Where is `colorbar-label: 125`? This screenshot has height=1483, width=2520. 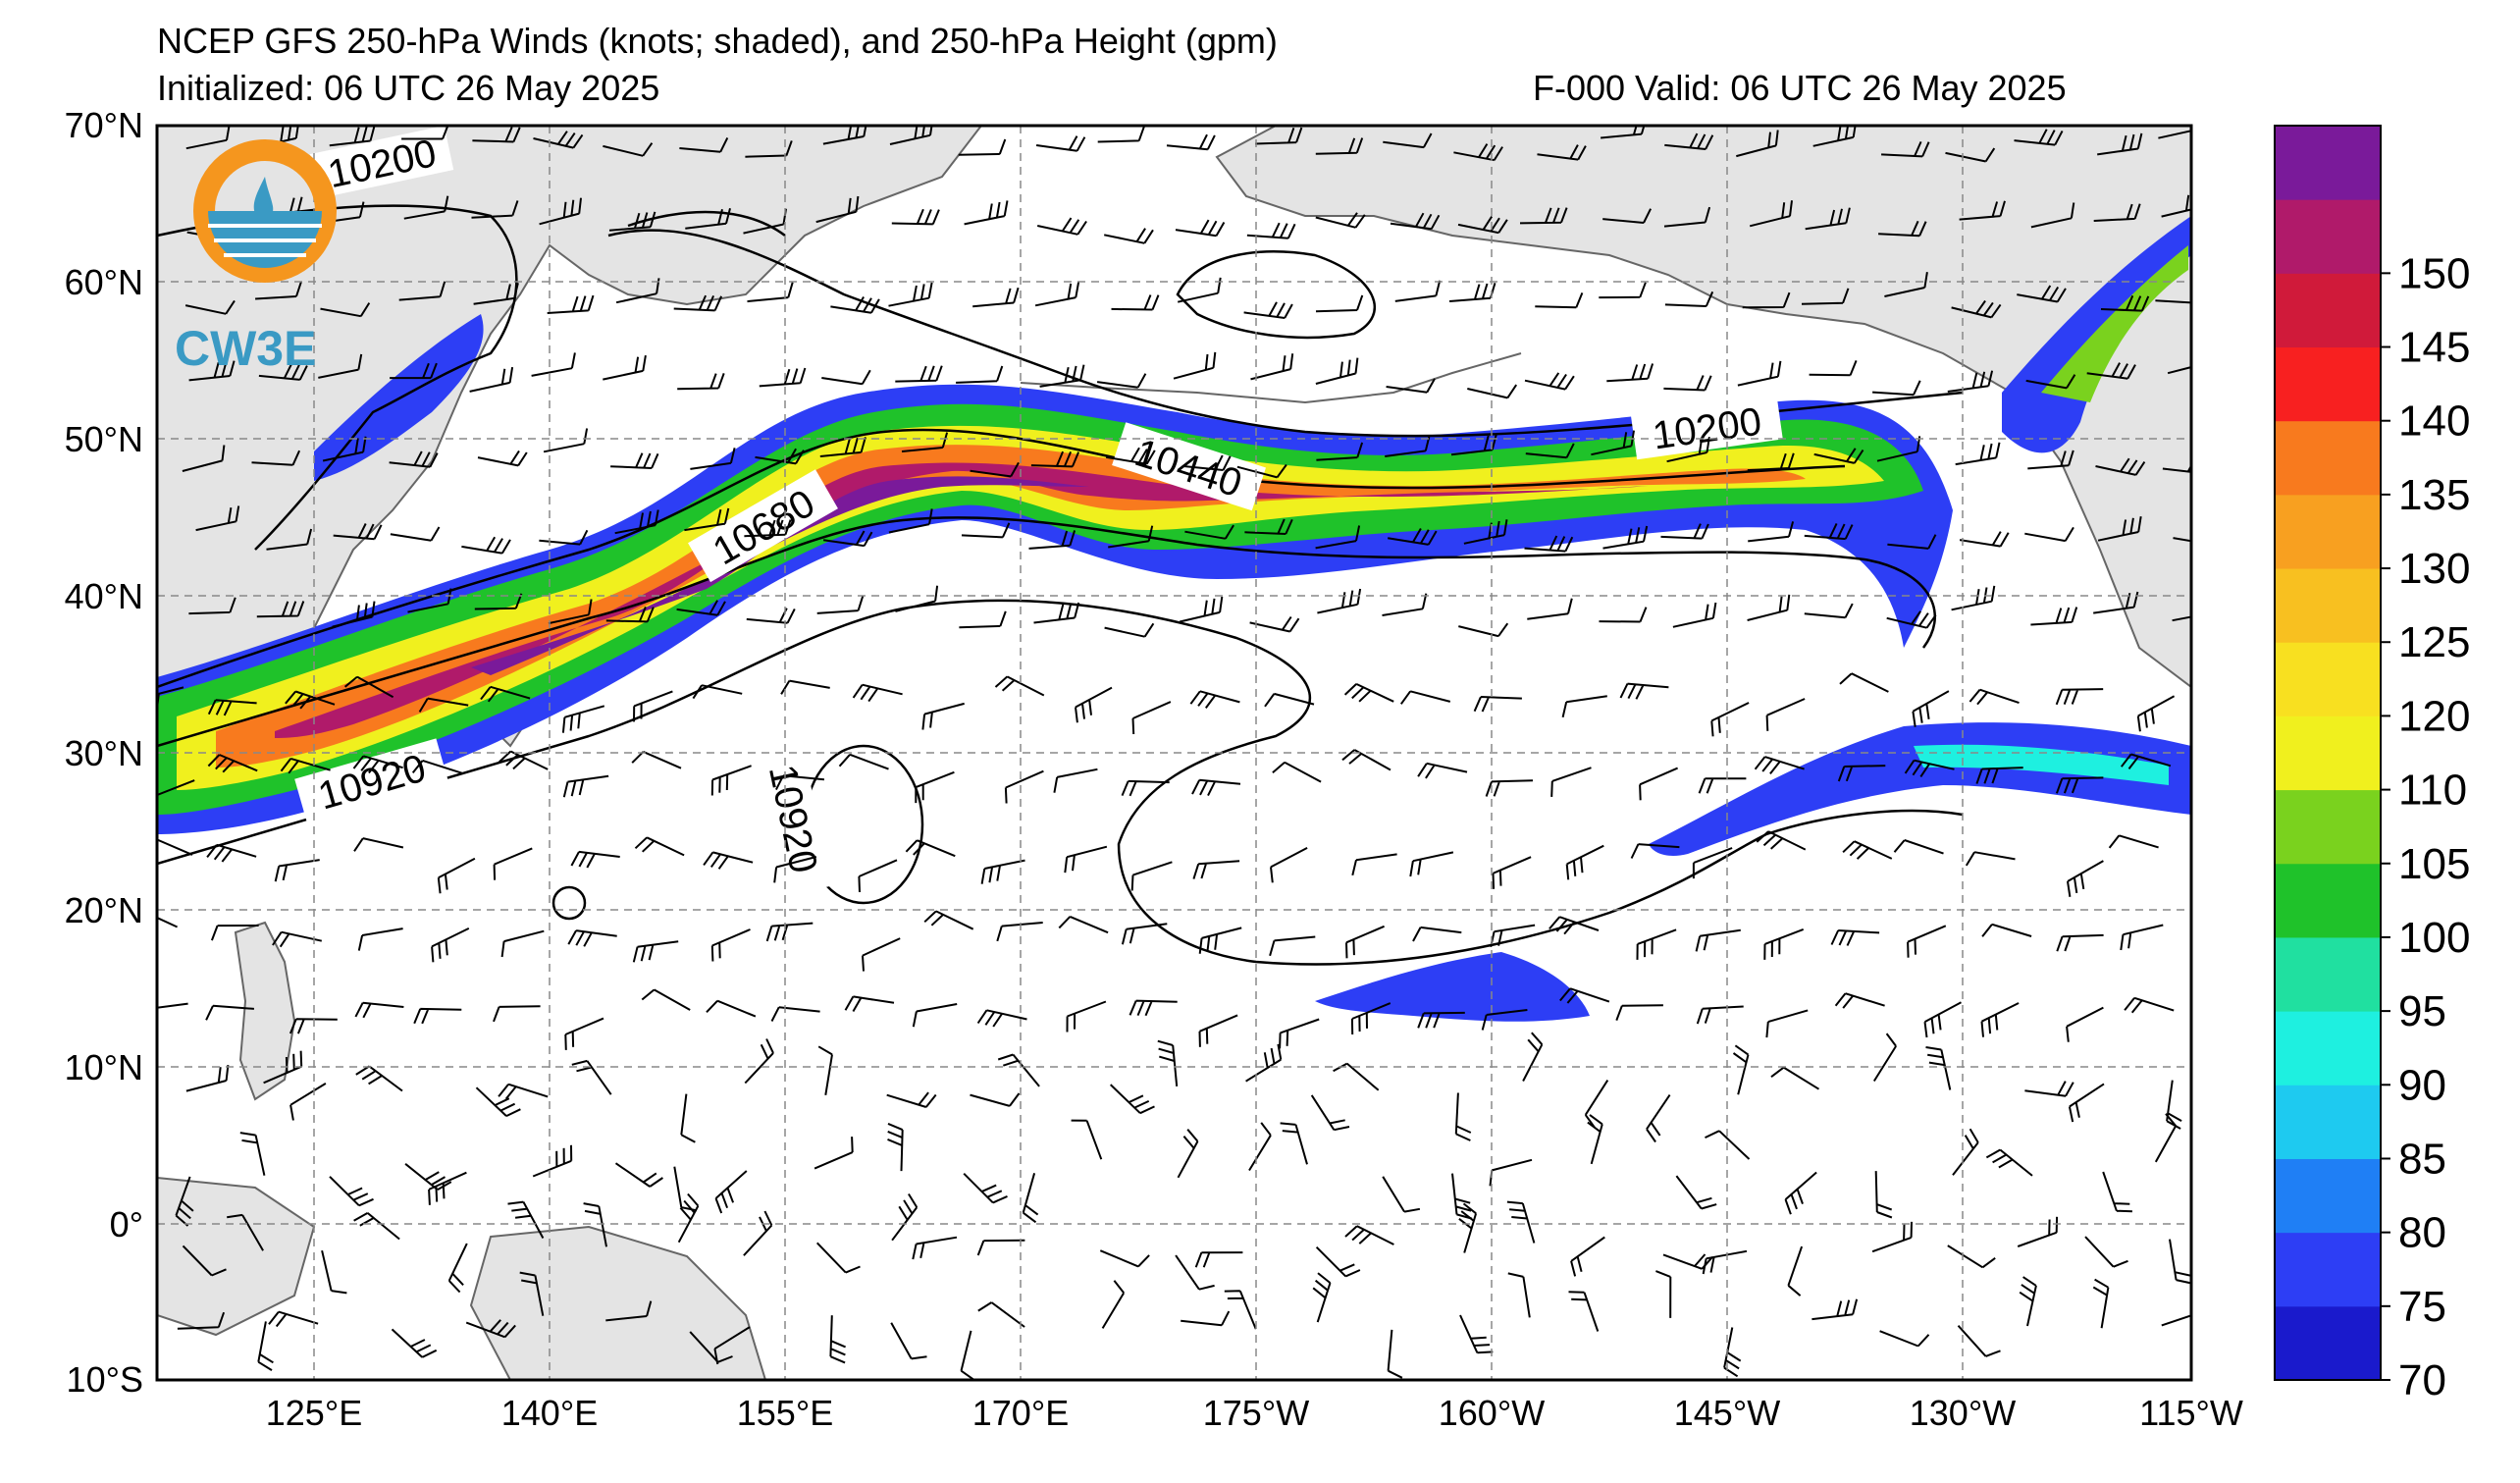 colorbar-label: 125 is located at coordinates (2434, 642).